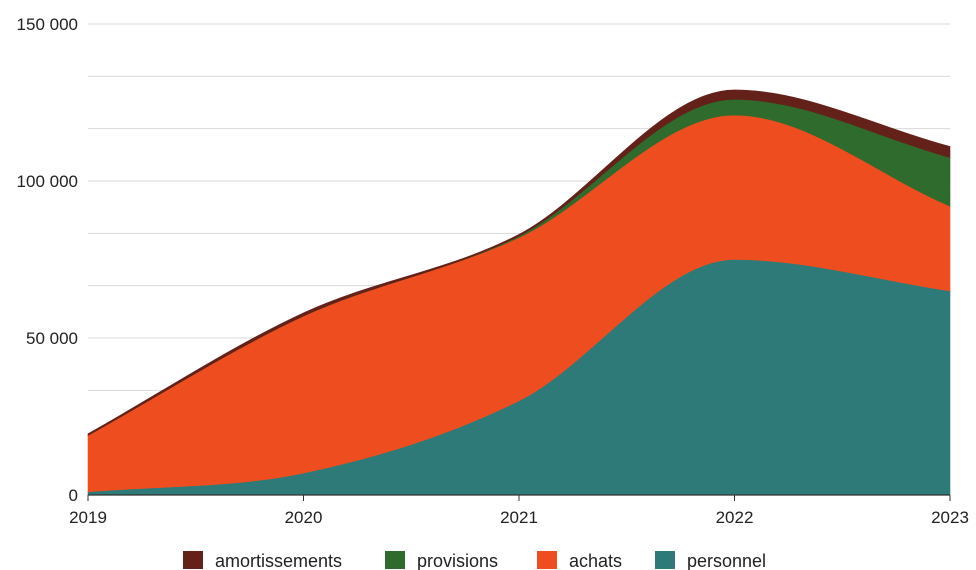 The width and height of the screenshot is (976, 570). I want to click on y-tick-label: 100 000, so click(47, 181).